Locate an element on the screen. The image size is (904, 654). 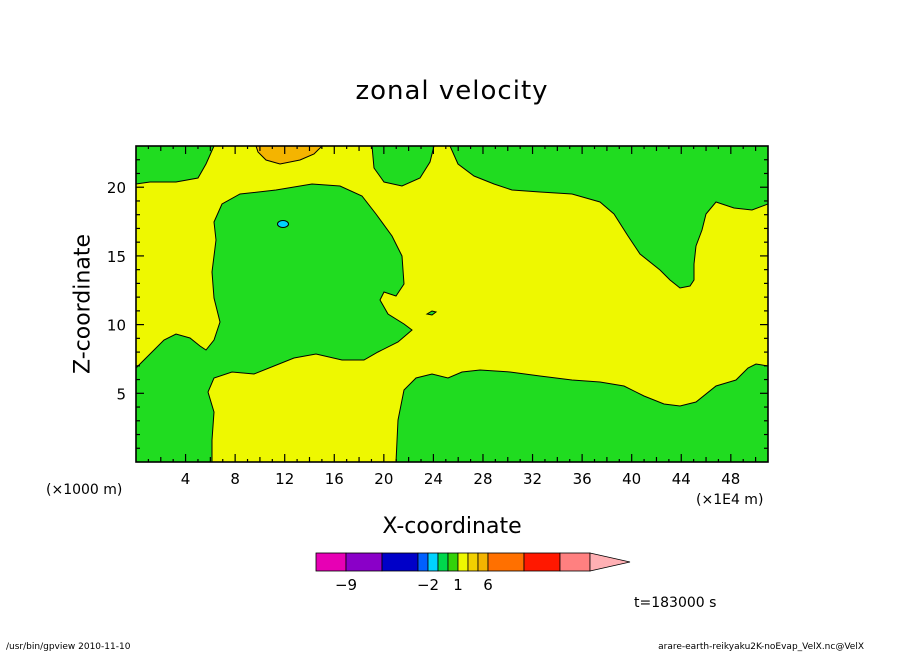
y-tick-label: 20 is located at coordinates (116, 188).